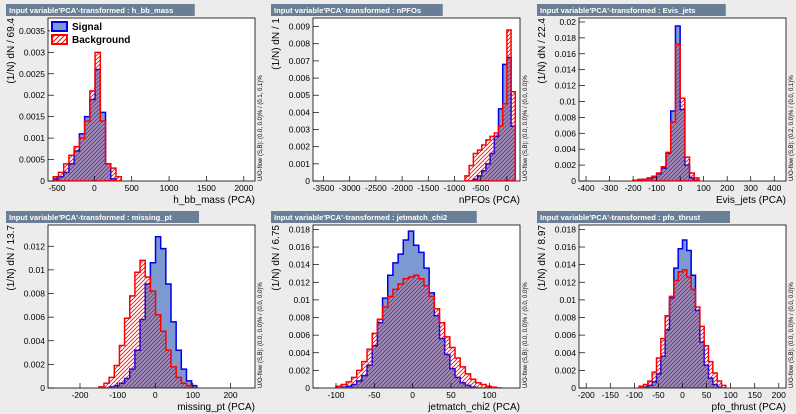  What do you see at coordinates (11, 51) in the screenshot?
I see `y-axis-title: (1/N) dN / 69.4` at bounding box center [11, 51].